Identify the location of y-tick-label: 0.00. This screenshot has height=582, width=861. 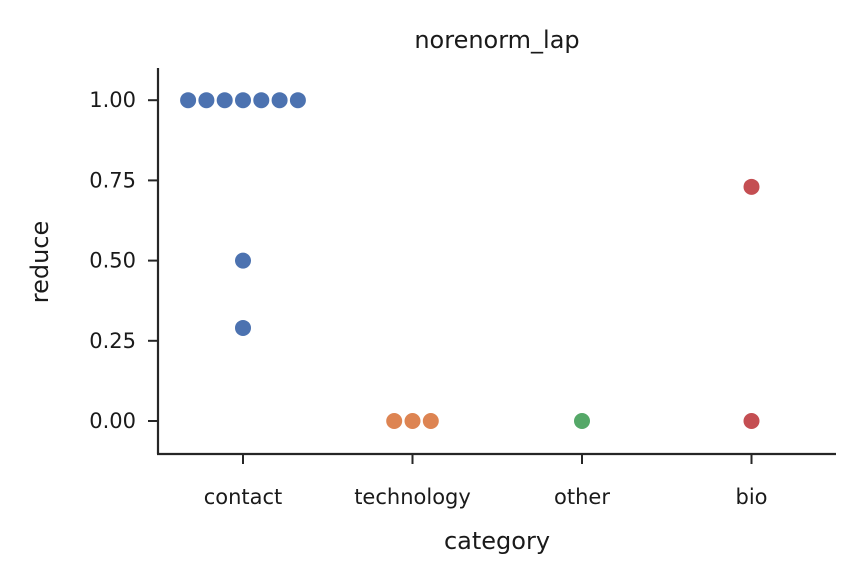
(112, 421).